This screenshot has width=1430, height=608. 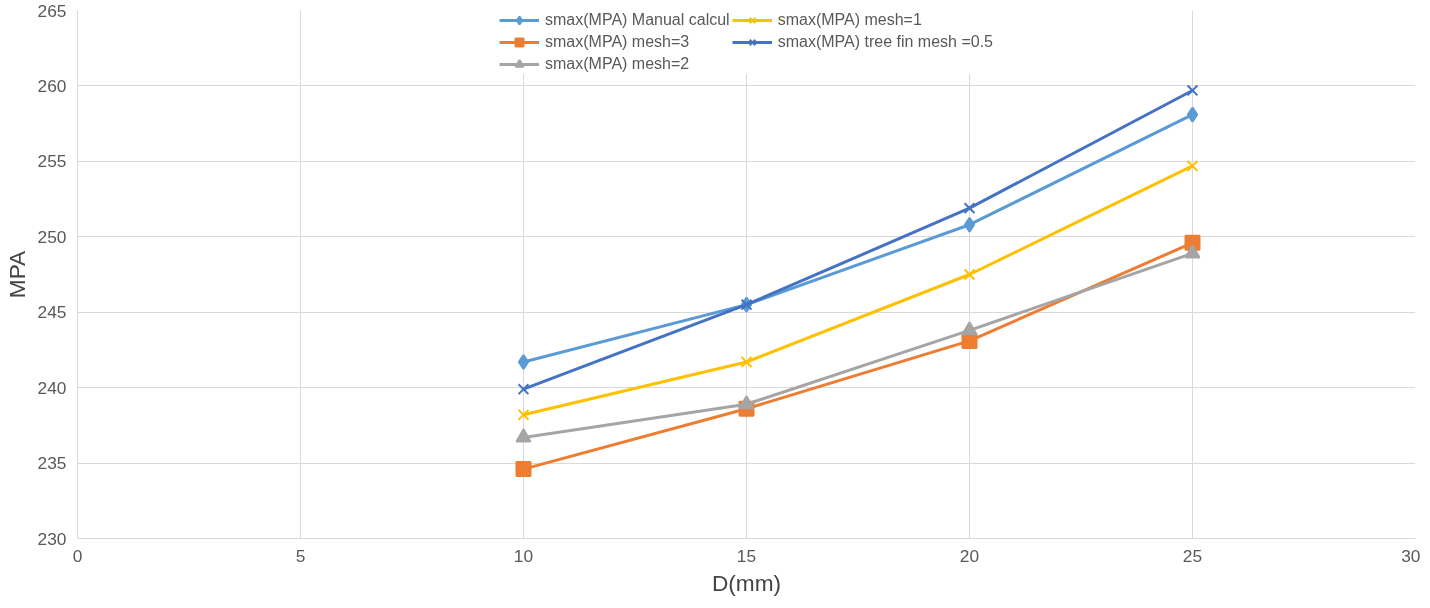 I want to click on legend-label: smax(MPA) Manual calcul, so click(x=637, y=20).